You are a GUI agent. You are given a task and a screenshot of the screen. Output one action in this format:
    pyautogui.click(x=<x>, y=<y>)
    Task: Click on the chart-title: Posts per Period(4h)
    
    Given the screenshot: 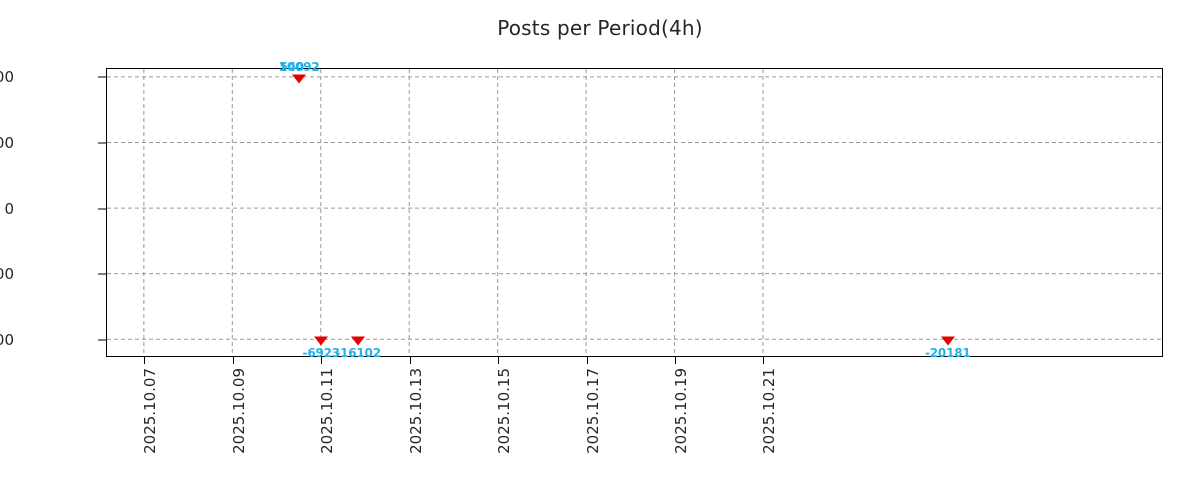 What is the action you would take?
    pyautogui.click(x=600, y=28)
    